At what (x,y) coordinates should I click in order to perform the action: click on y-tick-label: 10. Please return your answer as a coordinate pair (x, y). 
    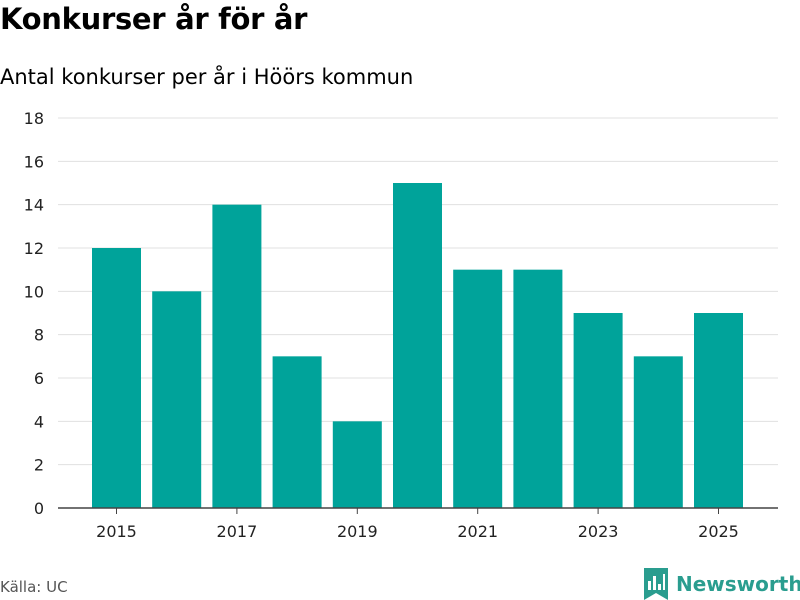
    Looking at the image, I should click on (34, 291).